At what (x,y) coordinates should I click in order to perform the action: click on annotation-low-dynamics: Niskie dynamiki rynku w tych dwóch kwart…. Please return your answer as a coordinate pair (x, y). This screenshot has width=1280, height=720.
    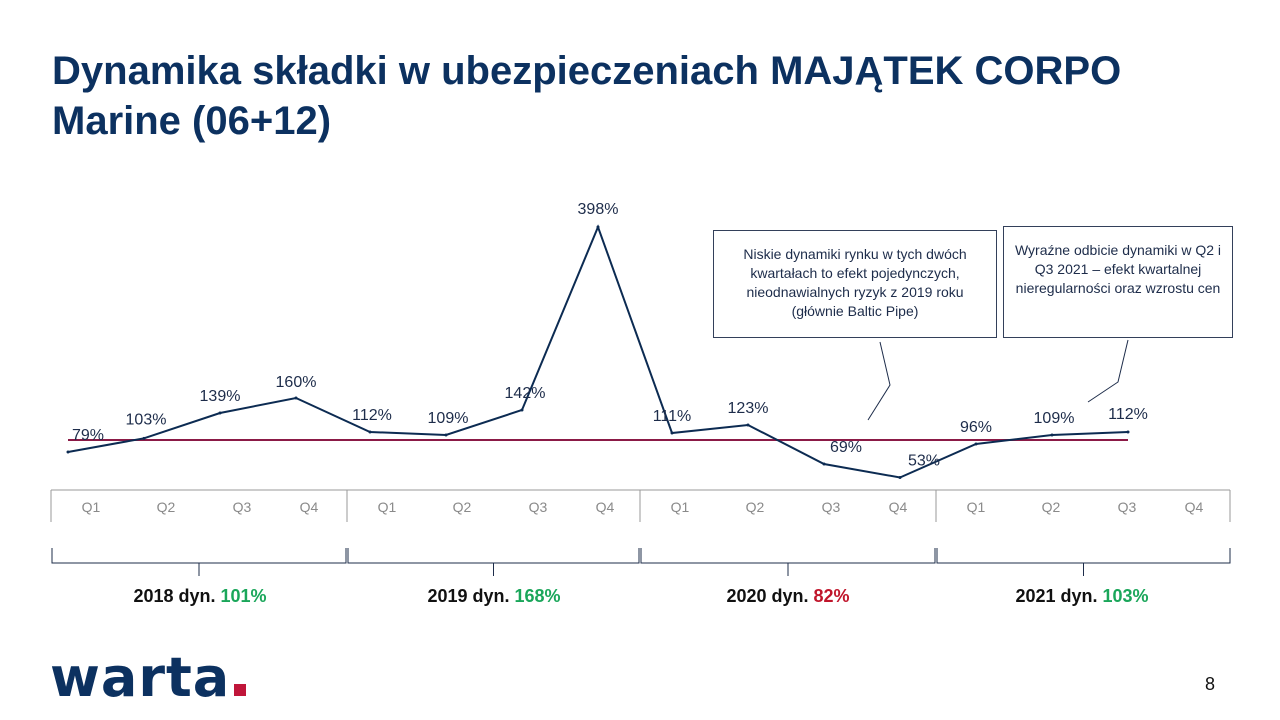
    Looking at the image, I should click on (855, 284).